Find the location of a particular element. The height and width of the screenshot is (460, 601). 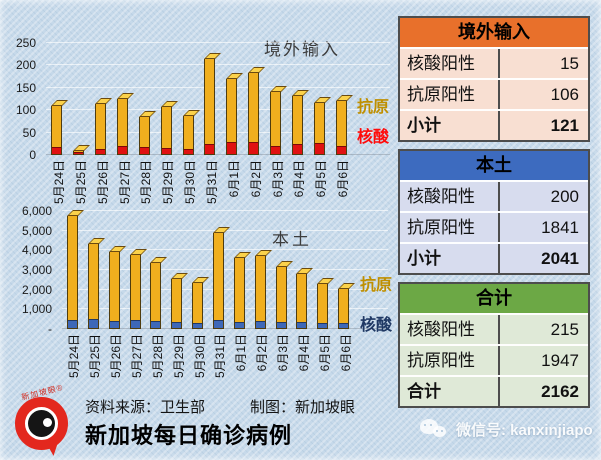

table-row: 抗原阳性 106 is located at coordinates (494, 93).